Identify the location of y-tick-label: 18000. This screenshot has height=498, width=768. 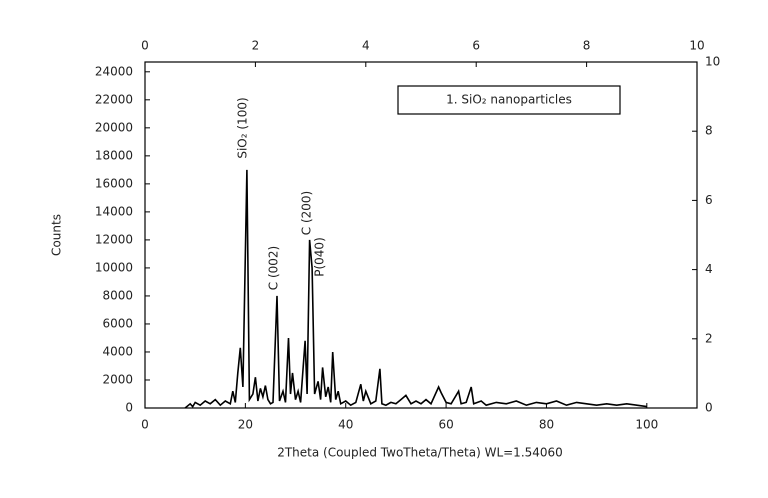
(114, 155).